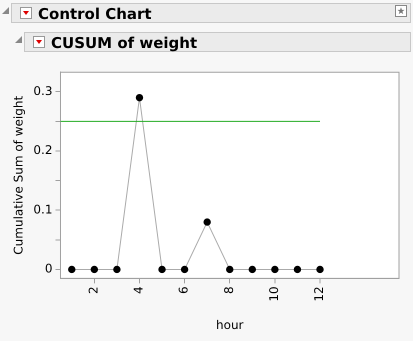  Describe the element at coordinates (95, 14) in the screenshot. I see `chart-title: Control Chart` at that location.